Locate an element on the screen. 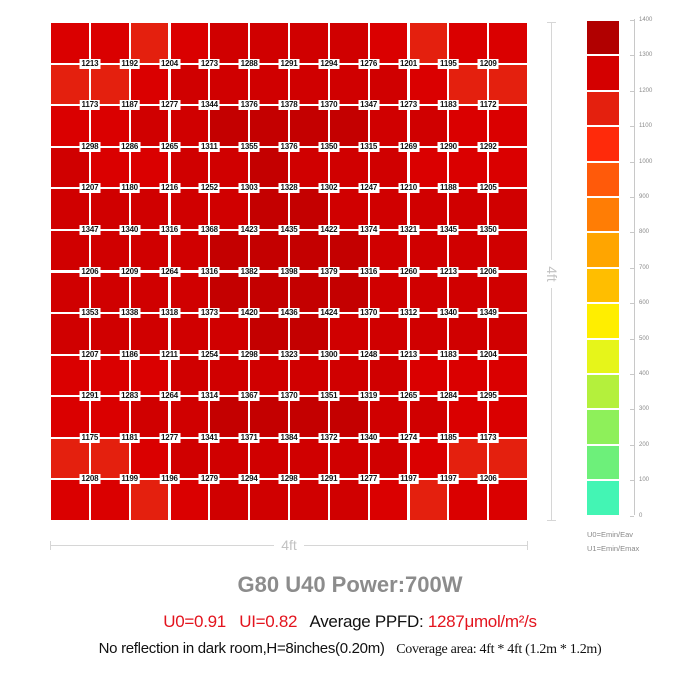 This screenshot has height=700, width=700. ppfd-value-label: 1199 is located at coordinates (129, 479).